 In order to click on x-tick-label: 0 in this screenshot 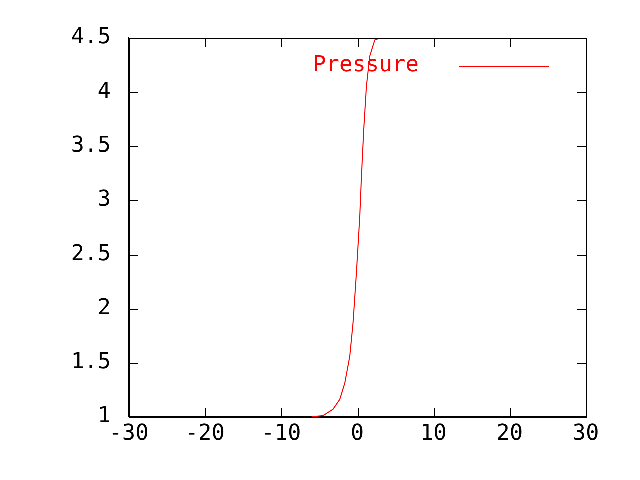, I will do `click(357, 433)`.